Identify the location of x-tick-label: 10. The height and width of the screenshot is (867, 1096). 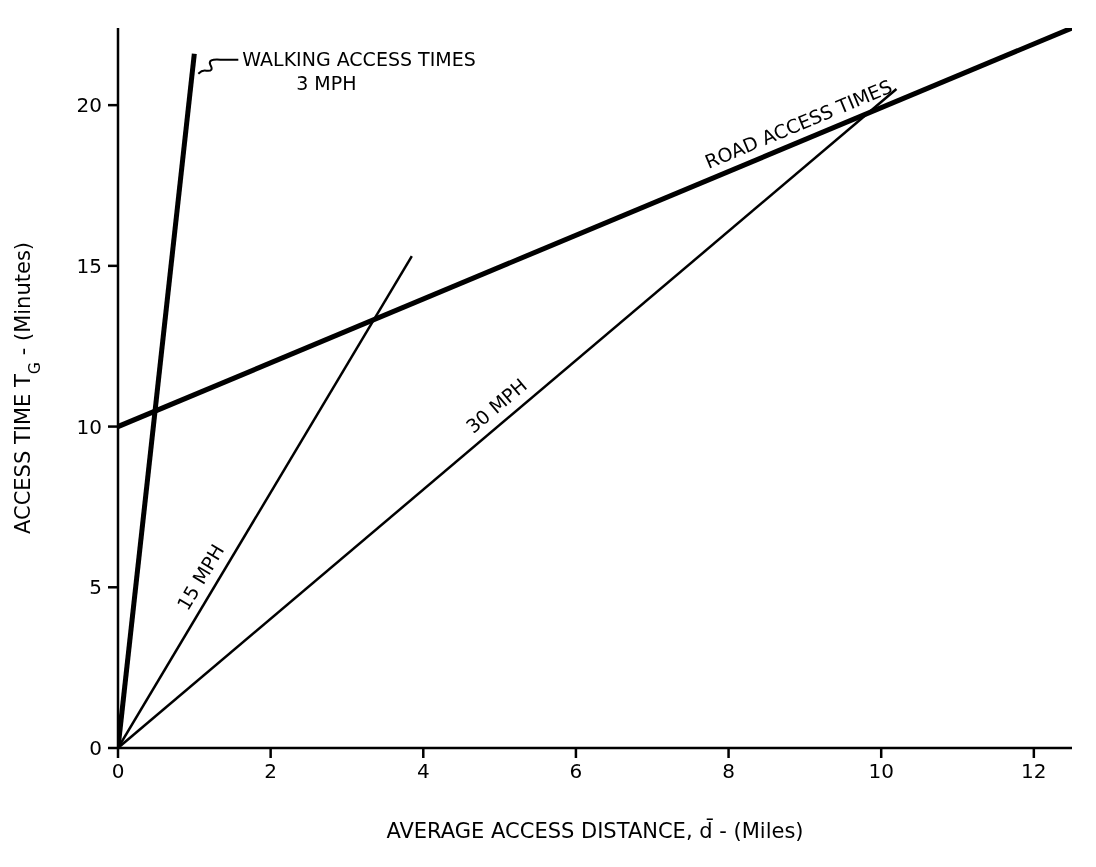
(881, 771).